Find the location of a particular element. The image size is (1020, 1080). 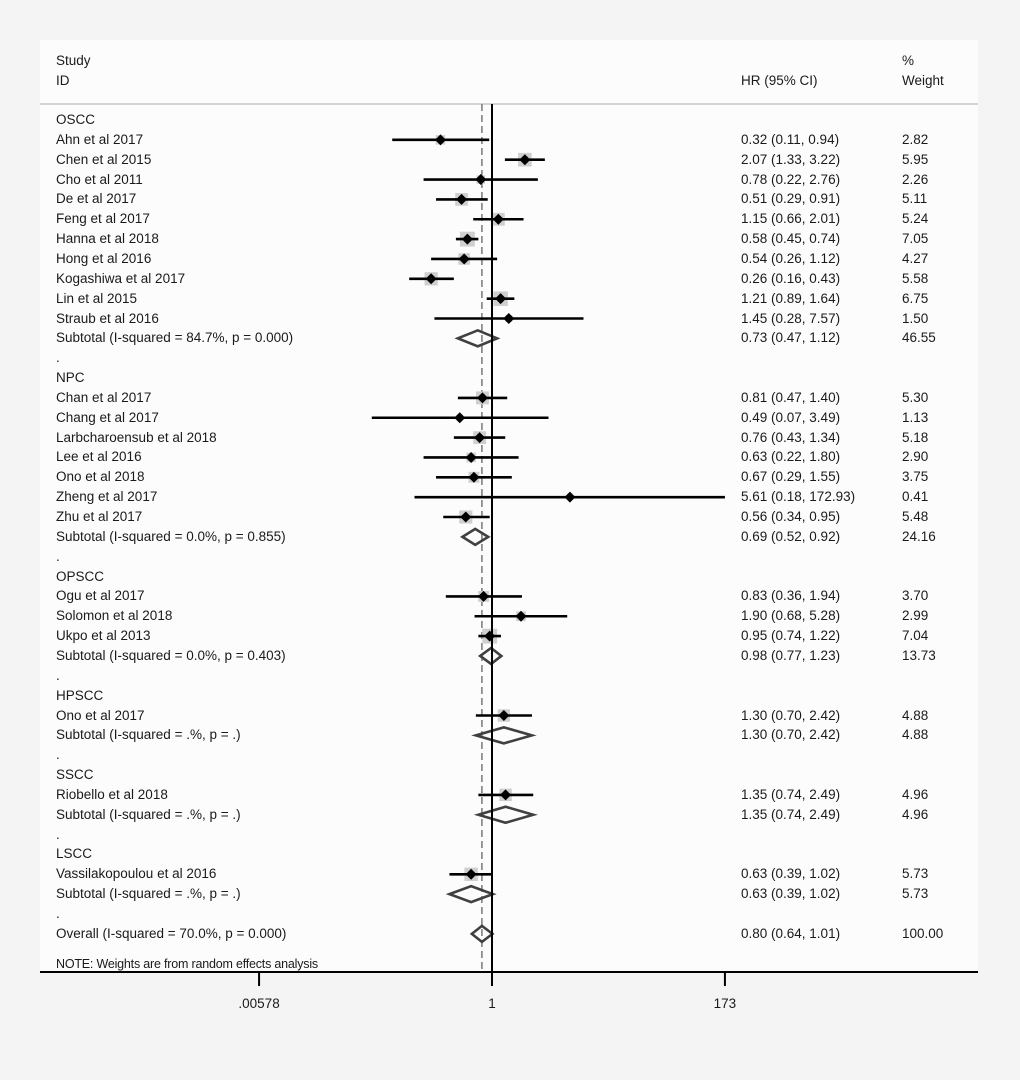

study-label: Lee et al 2016 is located at coordinates (99, 457).